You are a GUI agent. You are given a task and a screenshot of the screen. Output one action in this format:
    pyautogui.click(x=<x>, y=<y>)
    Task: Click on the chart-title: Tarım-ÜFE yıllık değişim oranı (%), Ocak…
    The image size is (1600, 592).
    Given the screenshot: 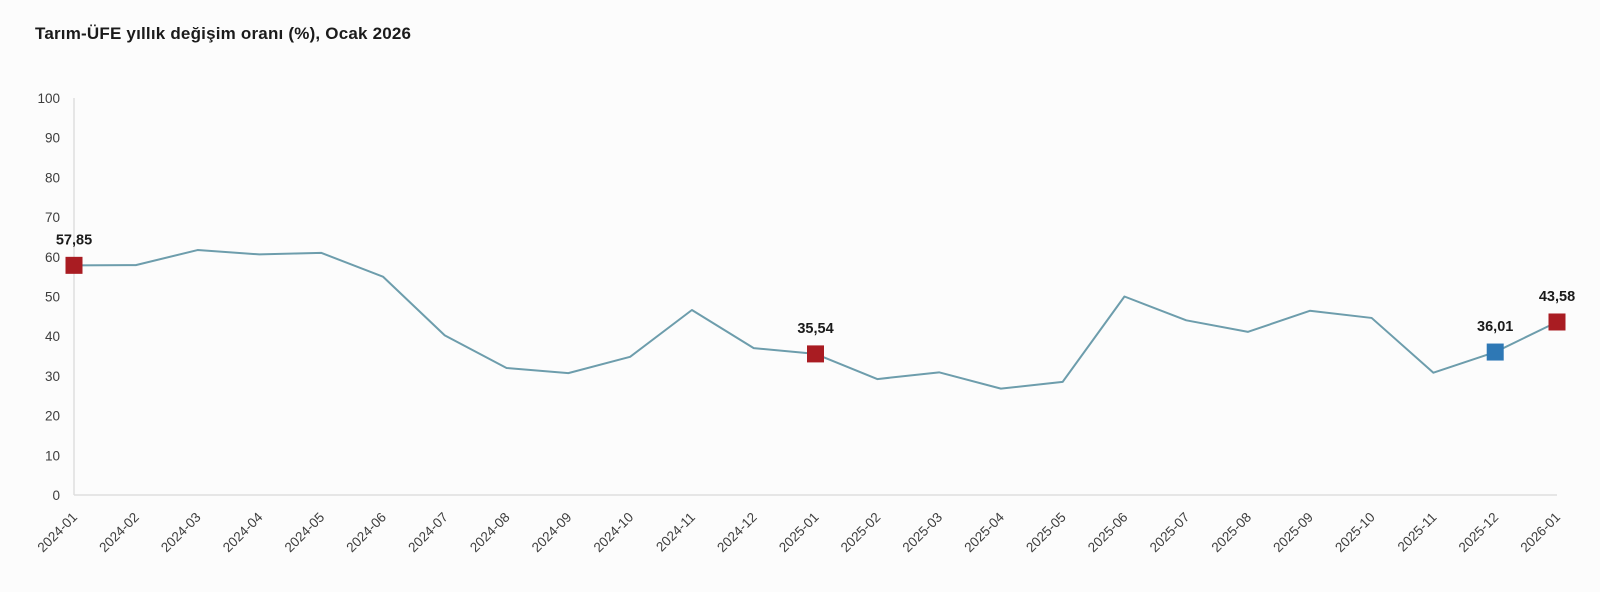 What is the action you would take?
    pyautogui.click(x=223, y=33)
    